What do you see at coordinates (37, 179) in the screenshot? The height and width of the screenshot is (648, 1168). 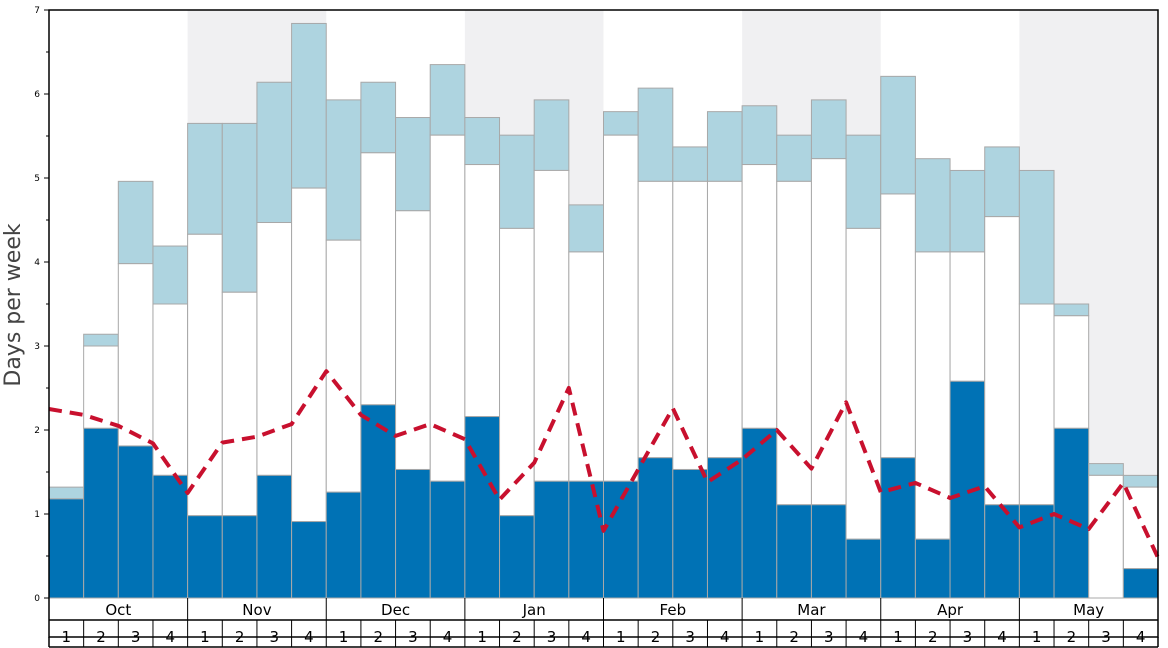 I see `y-tick-label: 5` at bounding box center [37, 179].